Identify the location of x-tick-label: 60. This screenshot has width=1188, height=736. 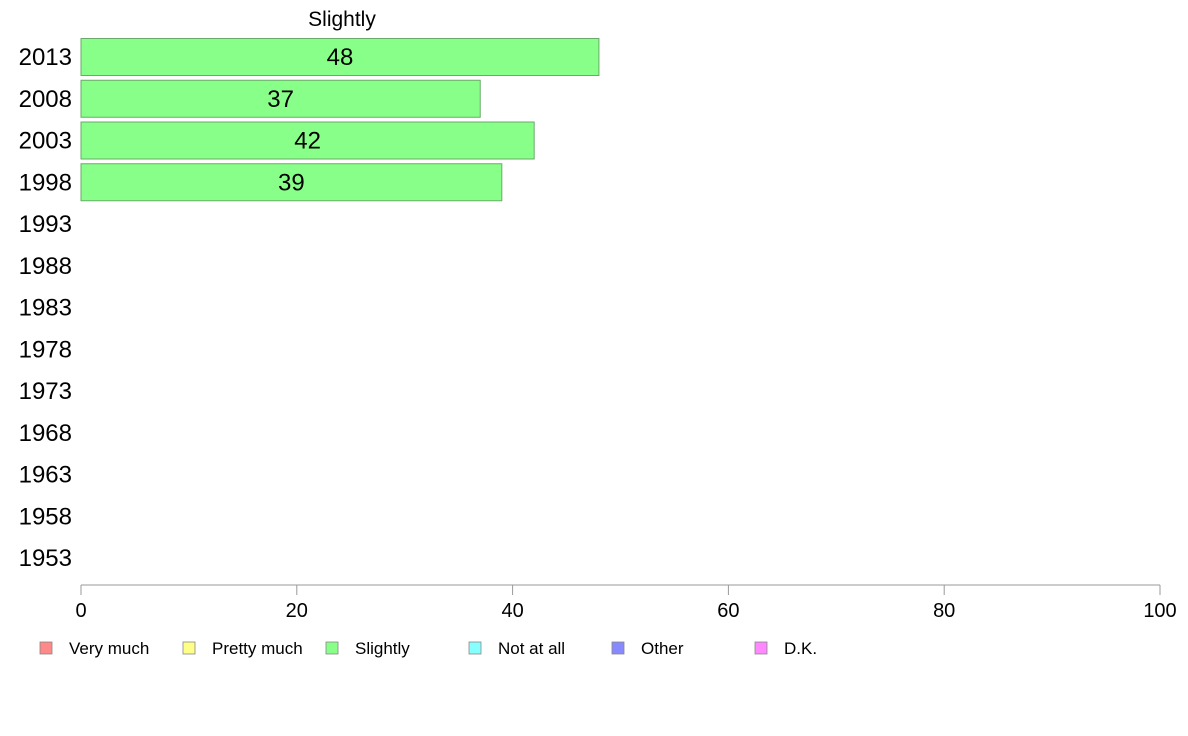
(728, 611).